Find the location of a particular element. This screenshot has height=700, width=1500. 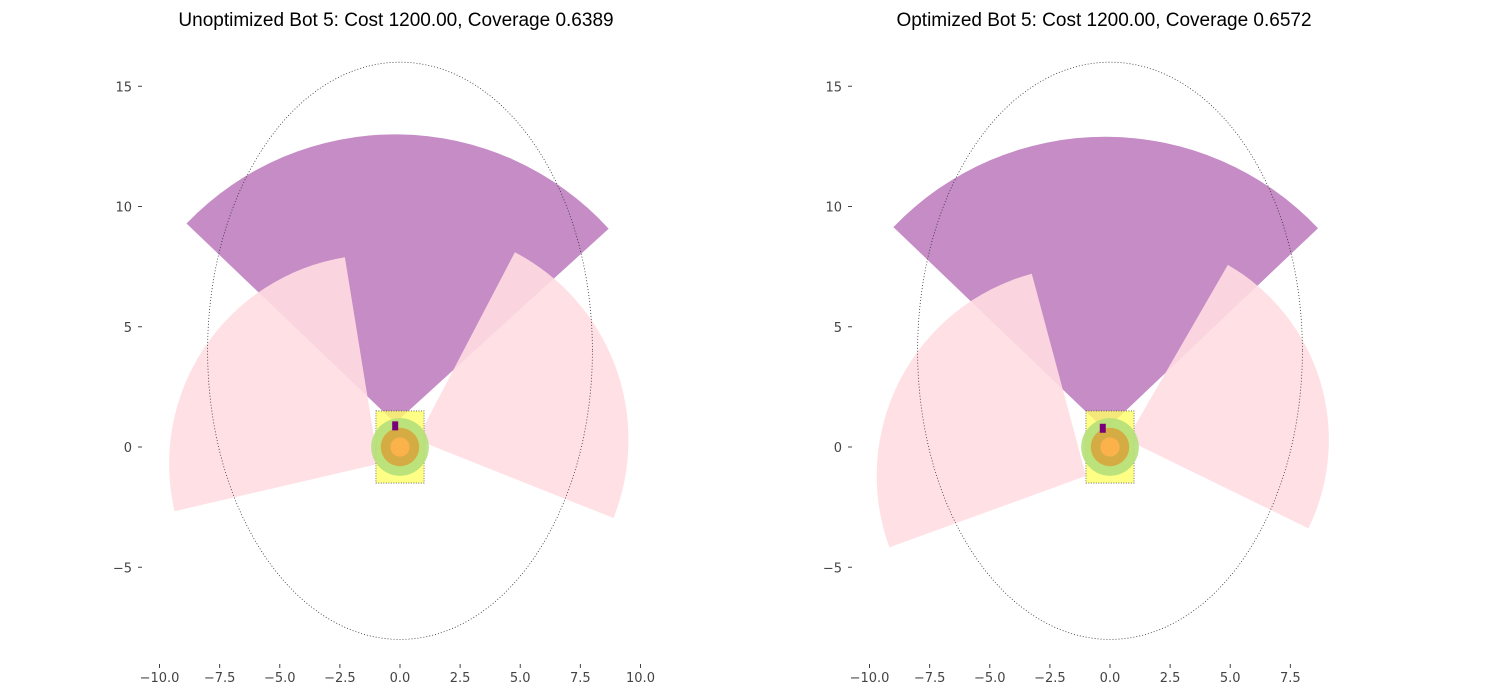

x-tick-label: 10.0 is located at coordinates (640, 678).